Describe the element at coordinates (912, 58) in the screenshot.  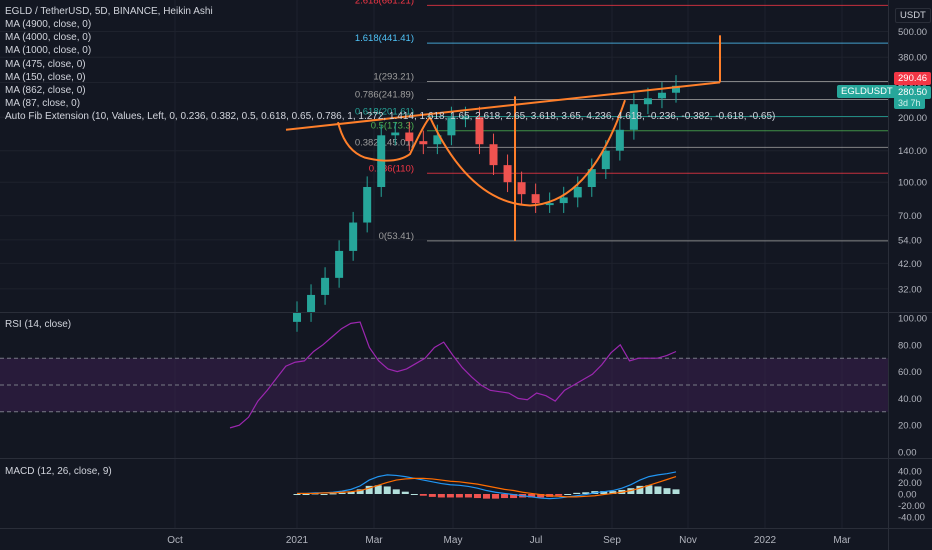
I see `price-tick: 380.00` at that location.